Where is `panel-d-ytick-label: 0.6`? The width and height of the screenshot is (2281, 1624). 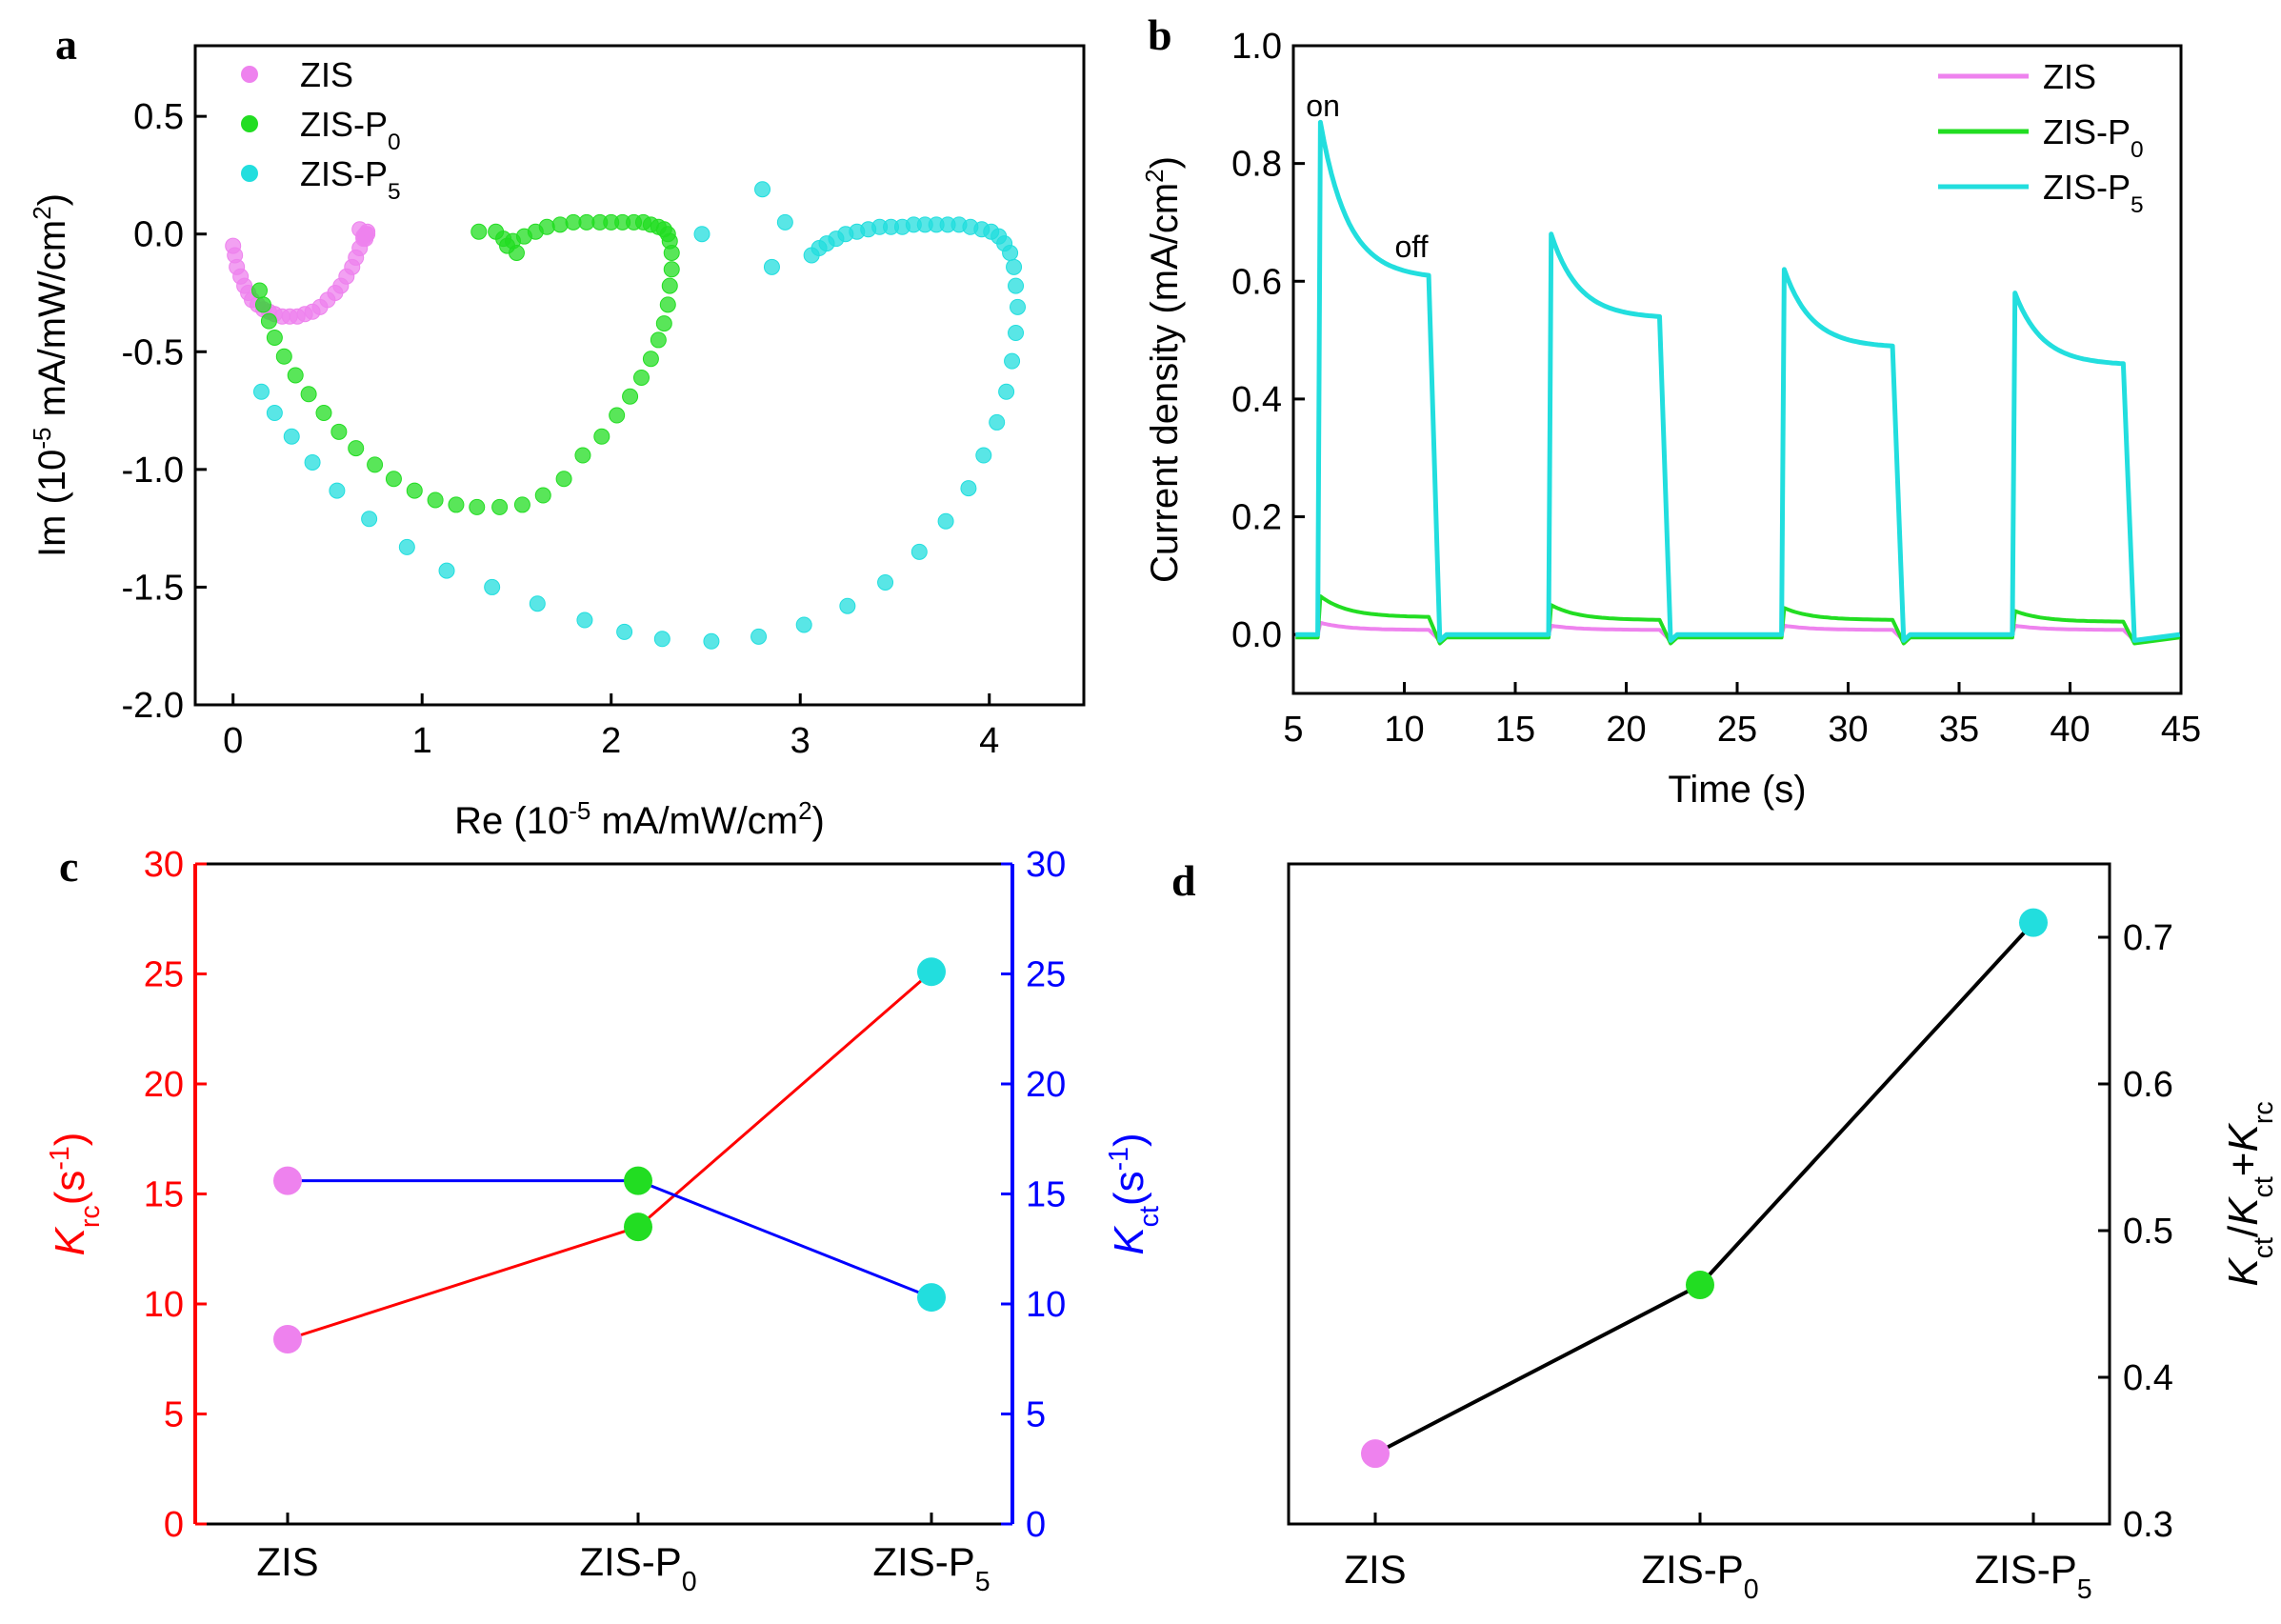
panel-d-ytick-label: 0.6 is located at coordinates (2148, 1085).